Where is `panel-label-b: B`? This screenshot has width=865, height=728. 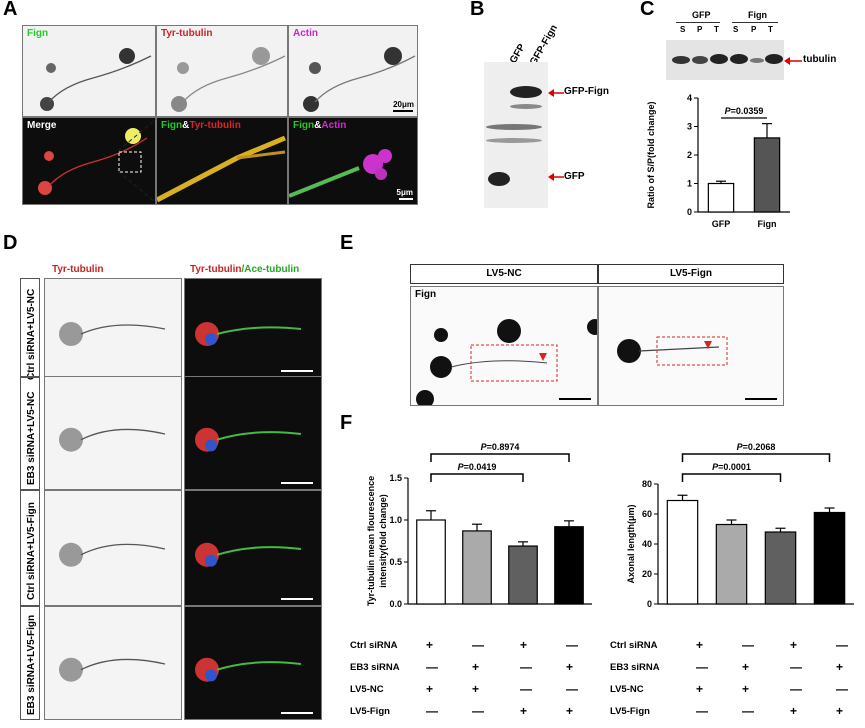
panel-label-b: B is located at coordinates (477, 10).